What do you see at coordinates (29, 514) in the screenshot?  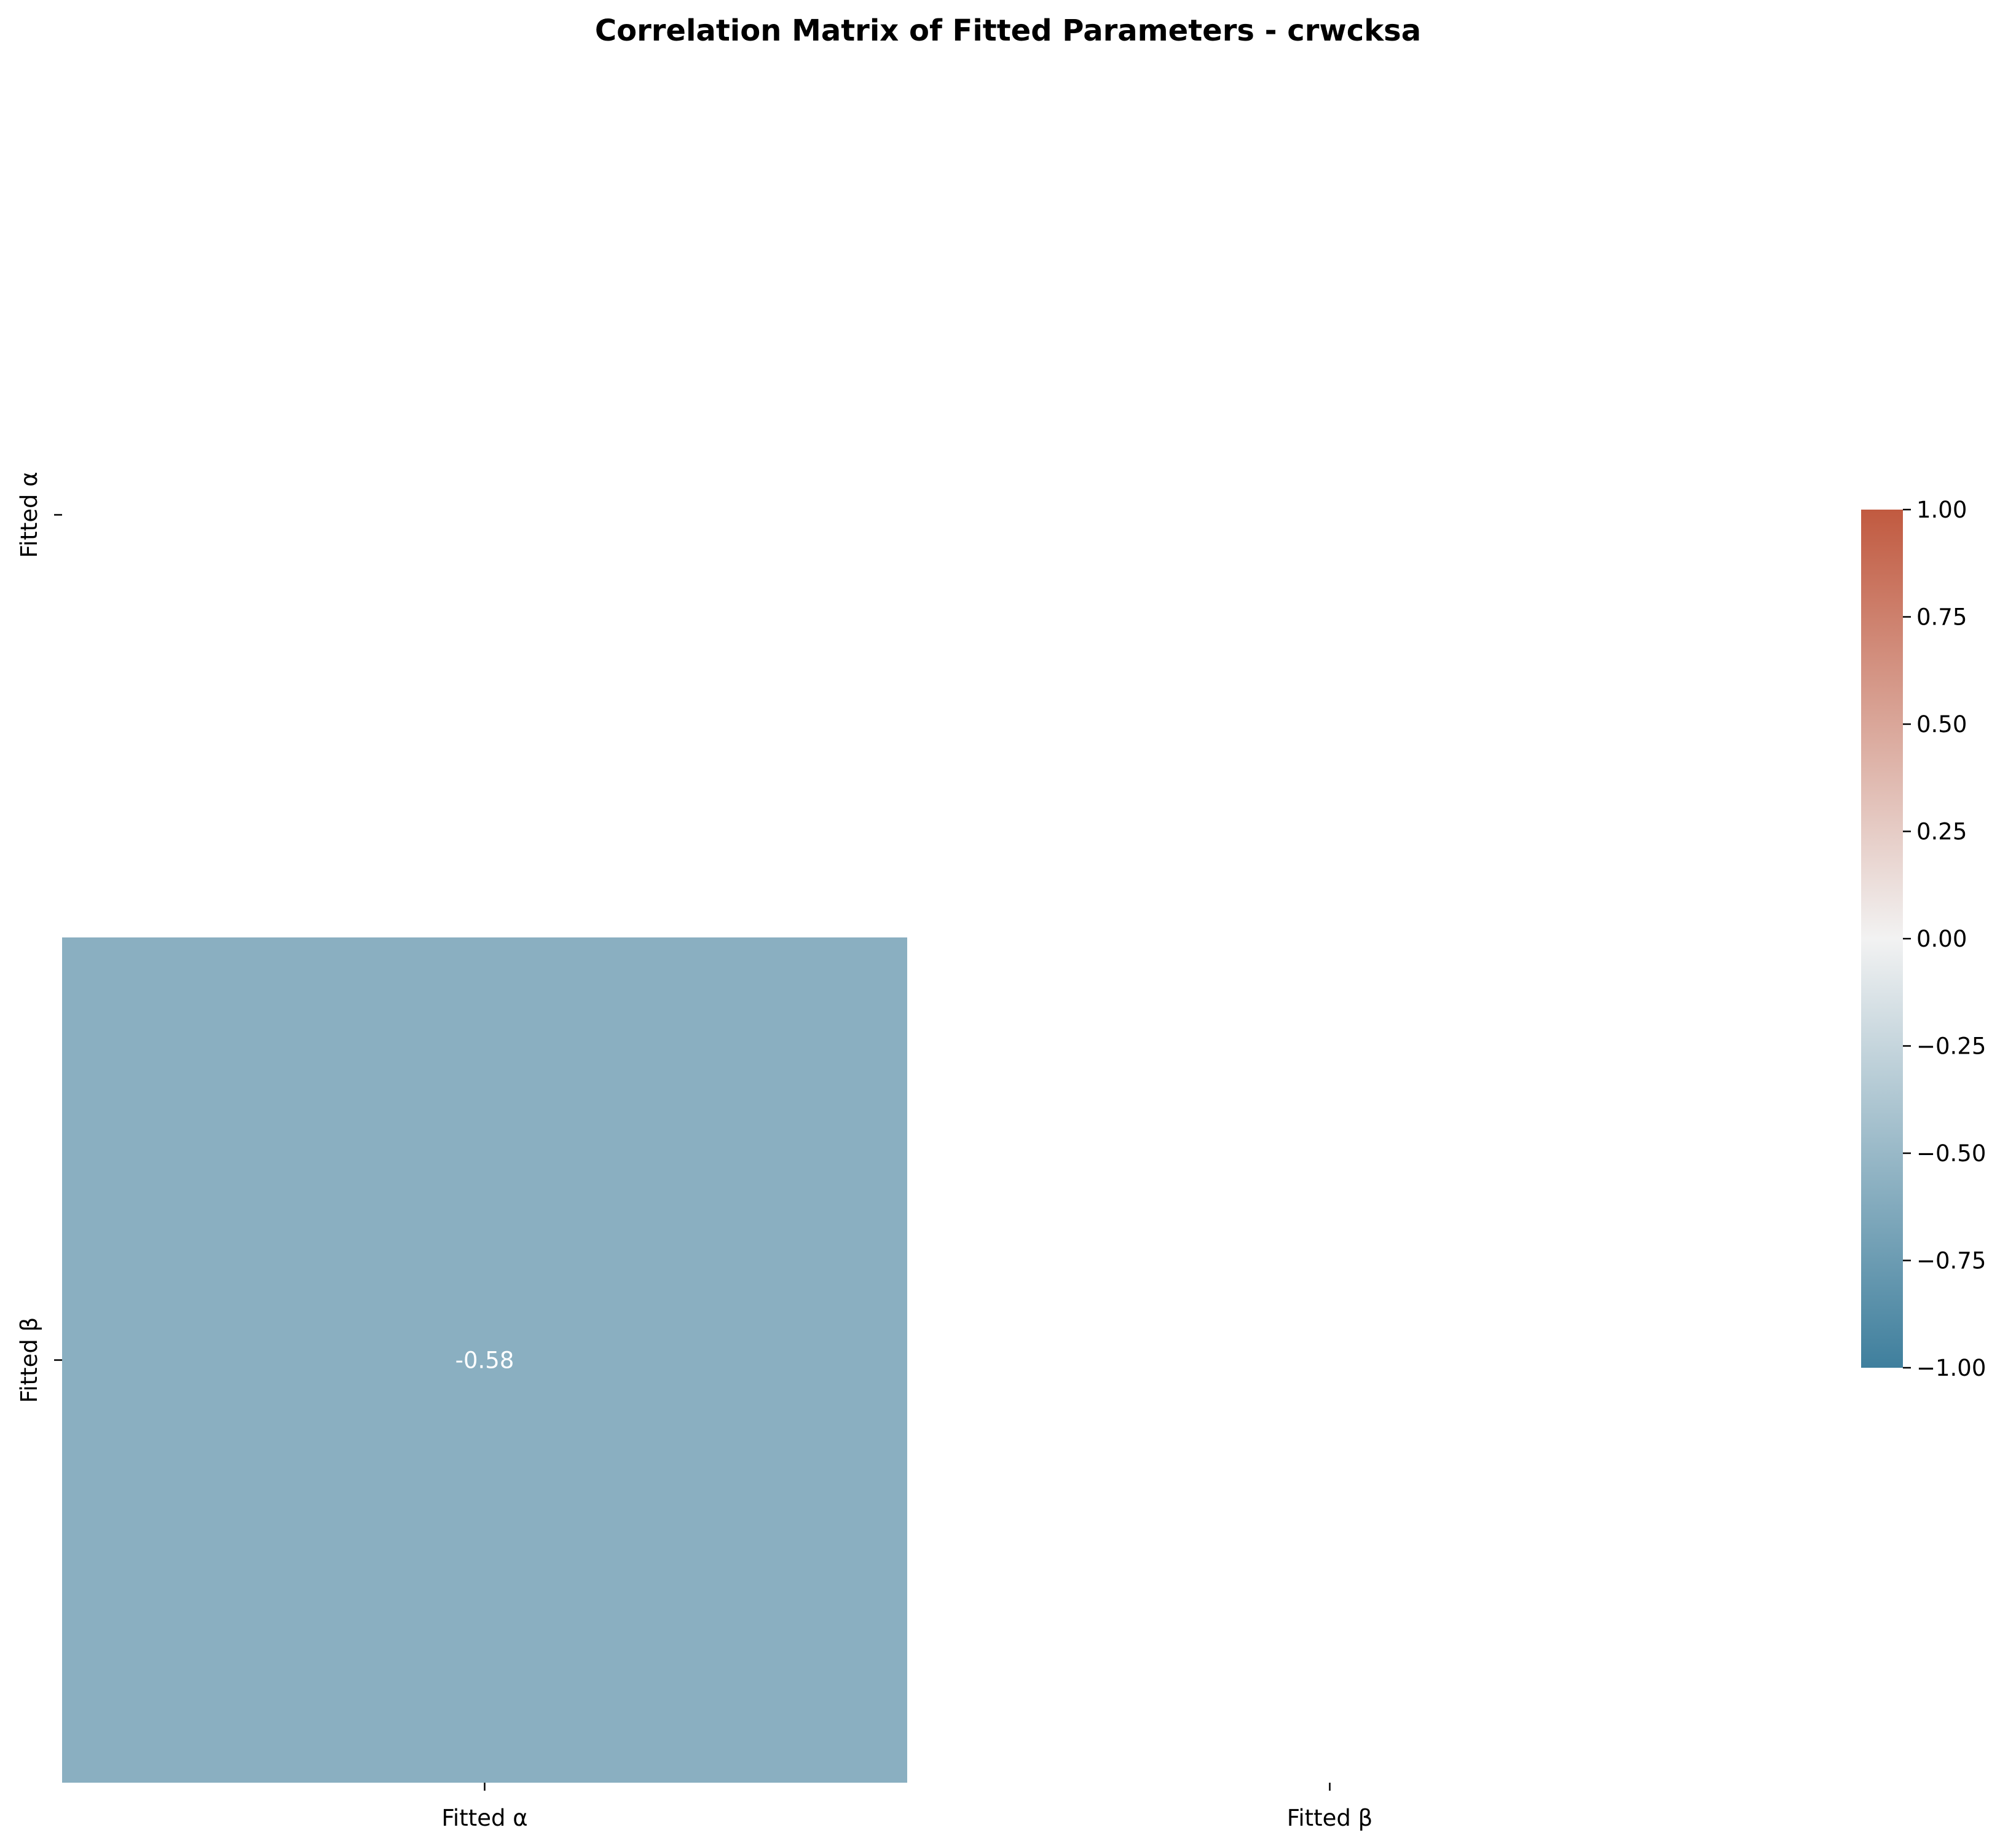 I see `row-tick-label-0: Fitted α` at bounding box center [29, 514].